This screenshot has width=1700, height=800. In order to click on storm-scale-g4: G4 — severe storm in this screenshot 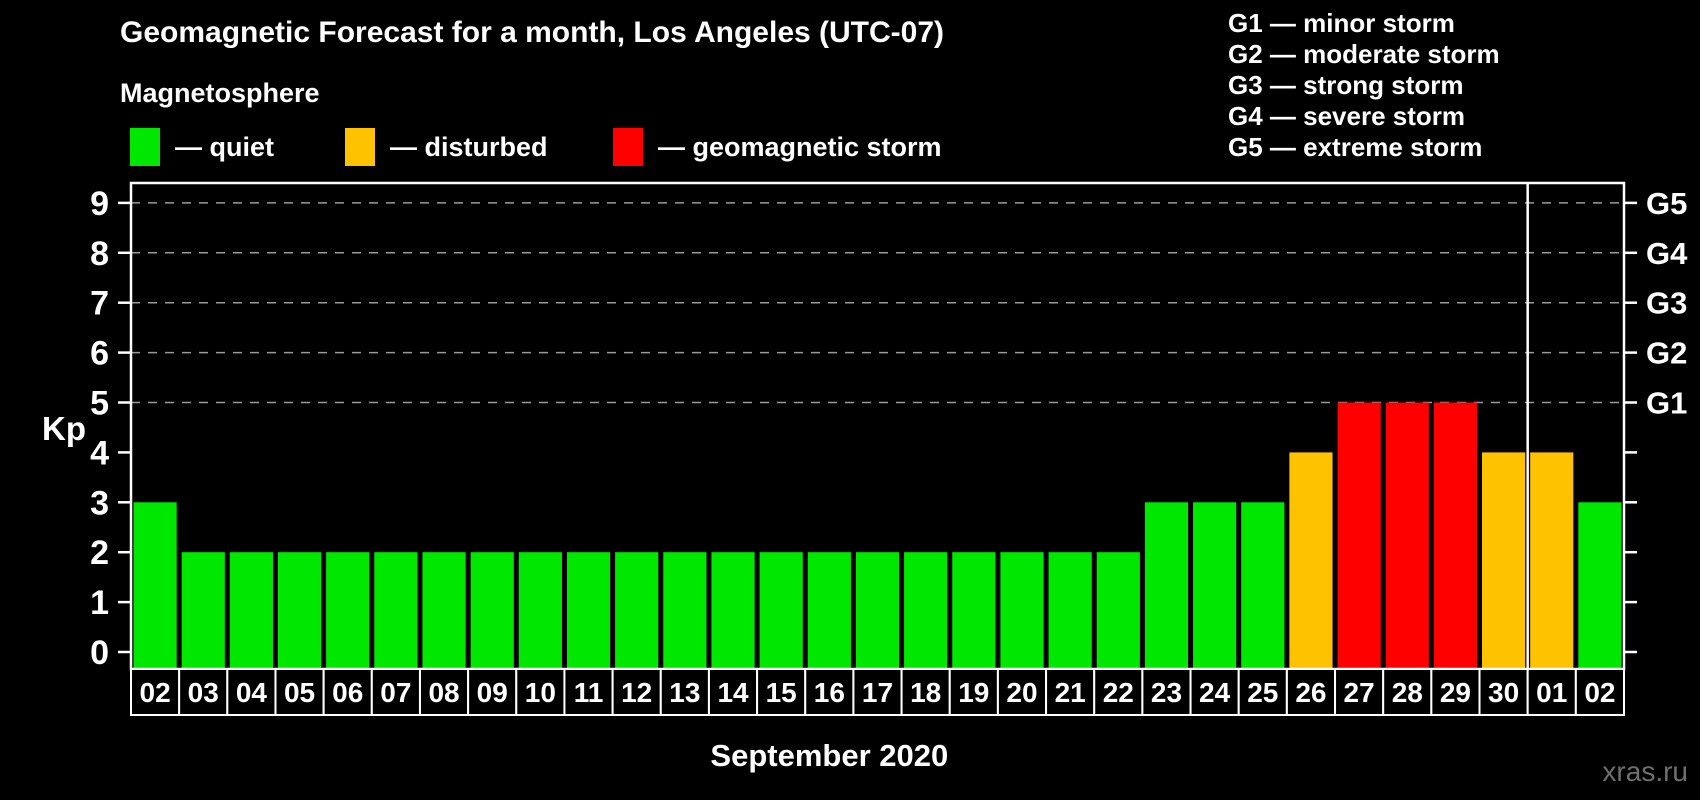, I will do `click(1347, 116)`.